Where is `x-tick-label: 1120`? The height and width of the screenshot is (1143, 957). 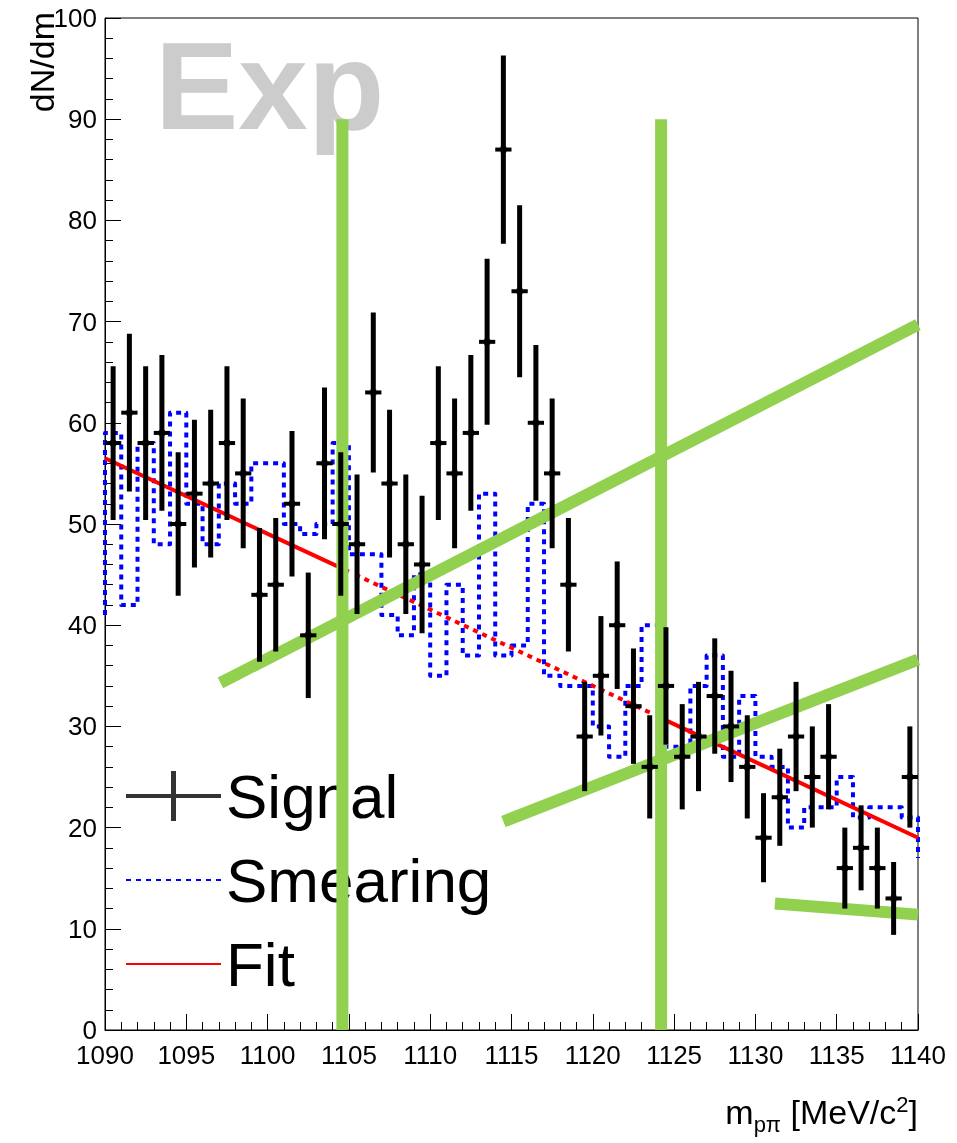 x-tick-label: 1120 is located at coordinates (592, 1055).